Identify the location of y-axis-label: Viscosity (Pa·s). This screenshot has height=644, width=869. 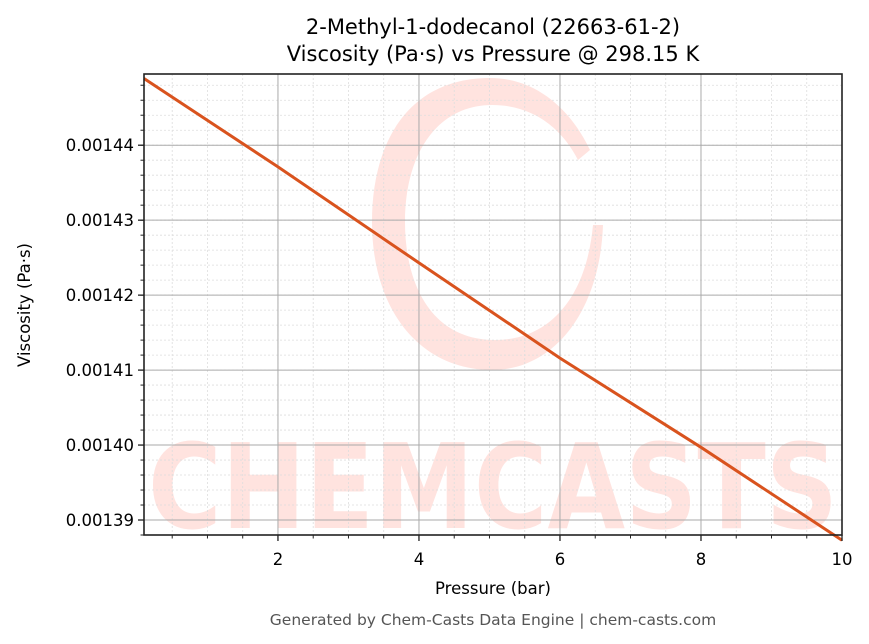
(24, 305).